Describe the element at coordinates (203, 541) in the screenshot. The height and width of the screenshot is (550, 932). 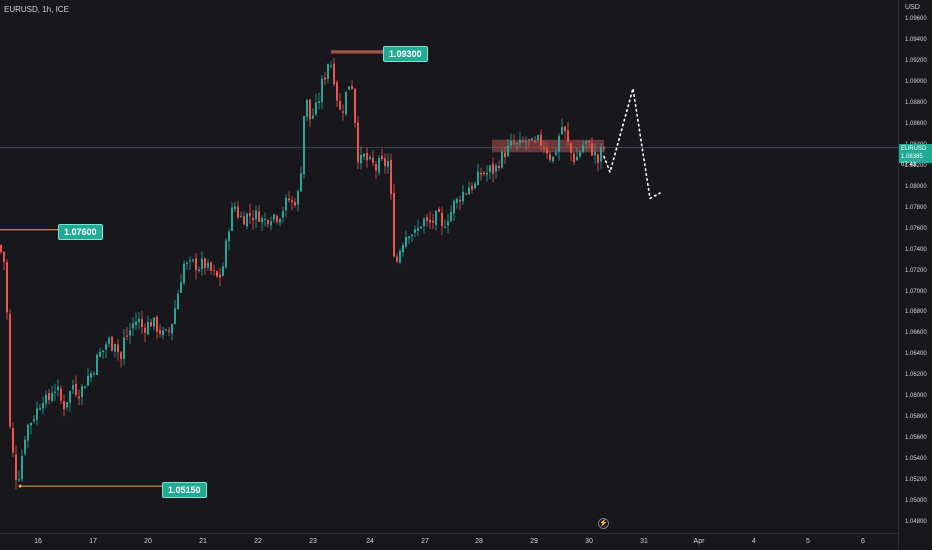
I see `time-tick-label: 21` at that location.